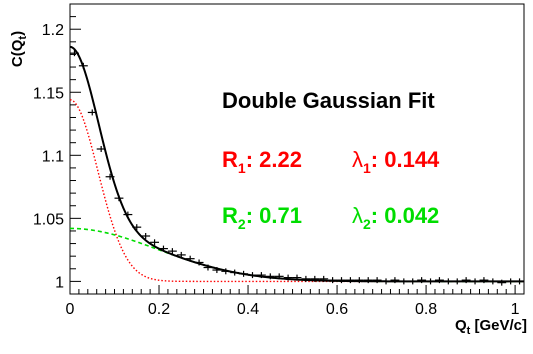 This screenshot has height=354, width=533. Describe the element at coordinates (48, 93) in the screenshot. I see `y-tick-label: 1.15` at that location.